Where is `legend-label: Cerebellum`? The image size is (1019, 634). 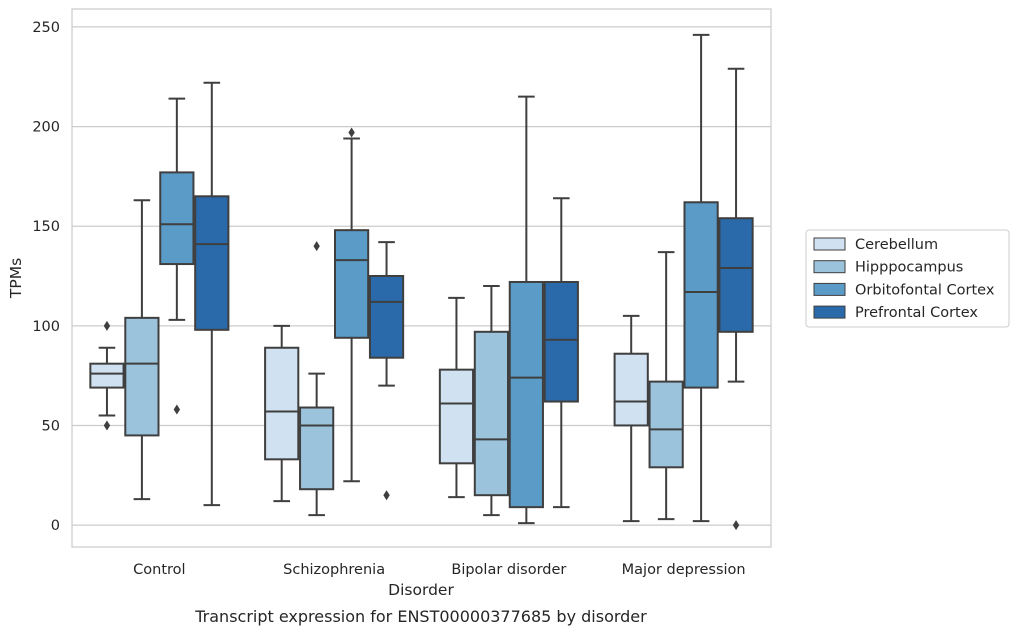 legend-label: Cerebellum is located at coordinates (896, 245).